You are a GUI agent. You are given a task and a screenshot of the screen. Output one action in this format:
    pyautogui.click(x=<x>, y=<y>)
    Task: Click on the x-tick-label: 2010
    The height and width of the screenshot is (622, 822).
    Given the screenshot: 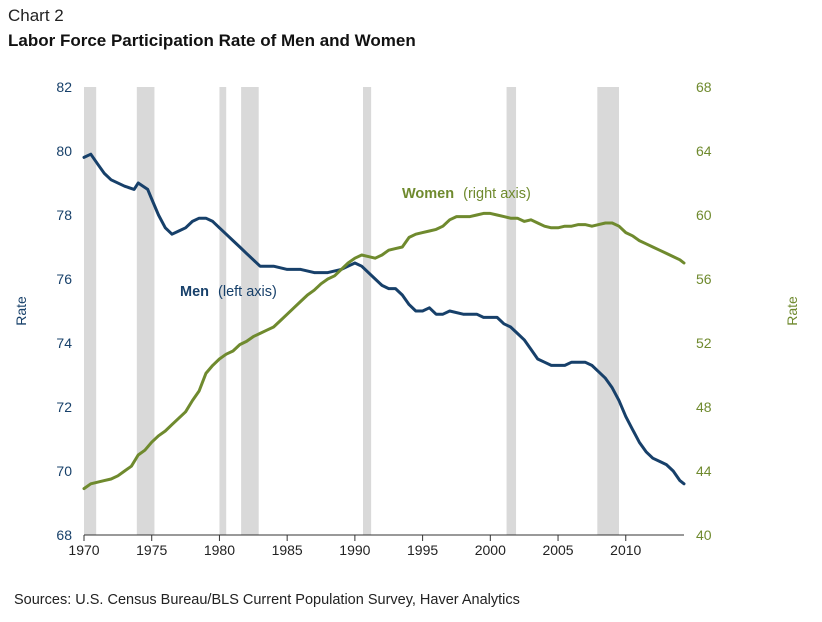 What is the action you would take?
    pyautogui.click(x=625, y=550)
    